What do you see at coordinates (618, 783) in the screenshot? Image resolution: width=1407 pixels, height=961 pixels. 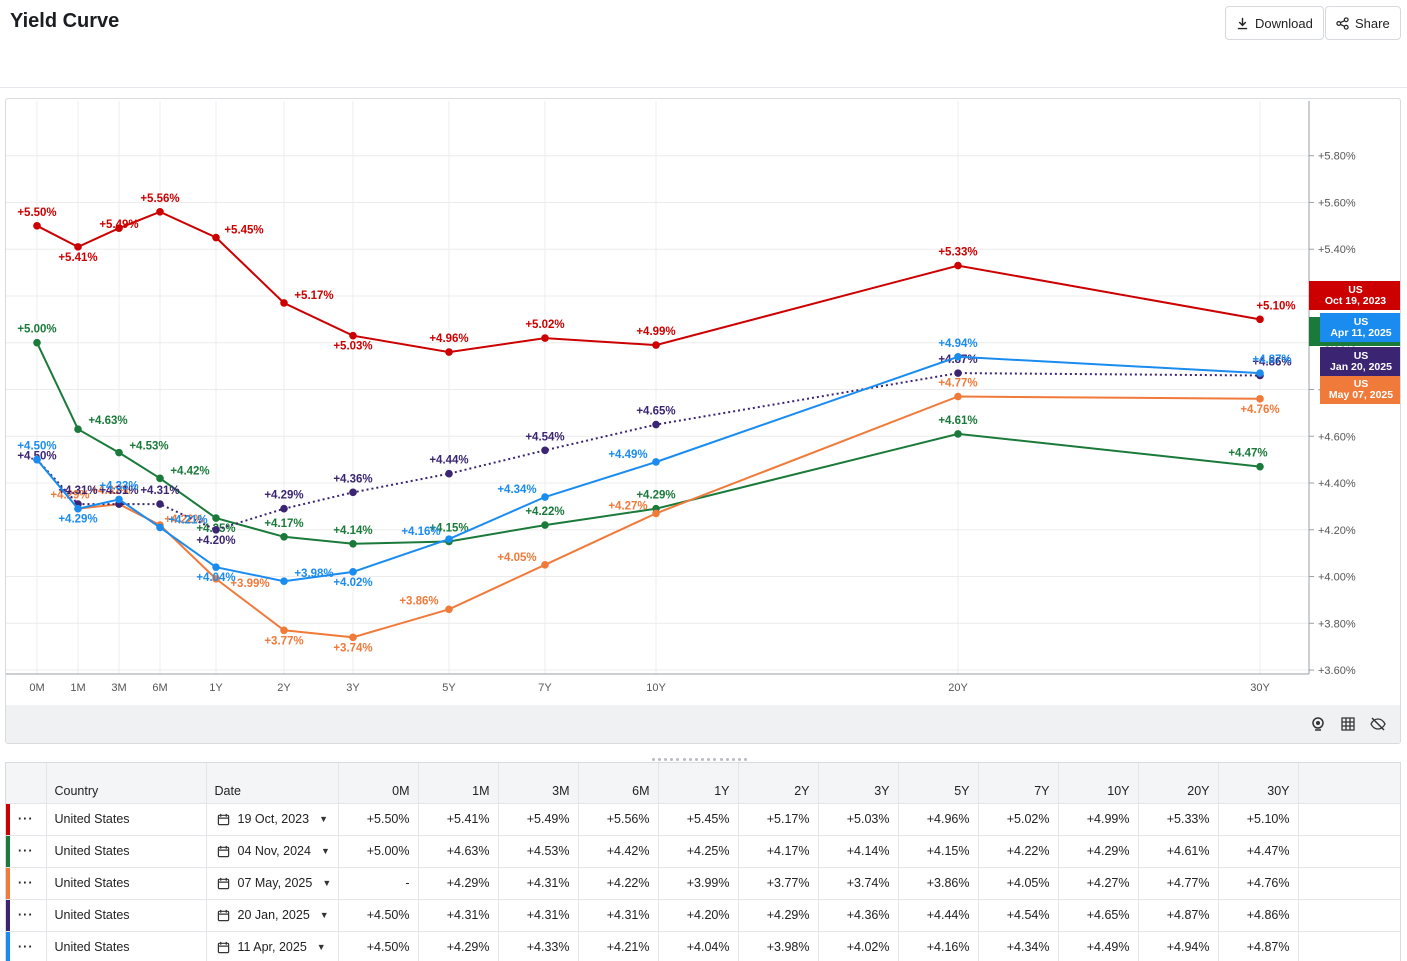 I see `header-6m: 6M` at bounding box center [618, 783].